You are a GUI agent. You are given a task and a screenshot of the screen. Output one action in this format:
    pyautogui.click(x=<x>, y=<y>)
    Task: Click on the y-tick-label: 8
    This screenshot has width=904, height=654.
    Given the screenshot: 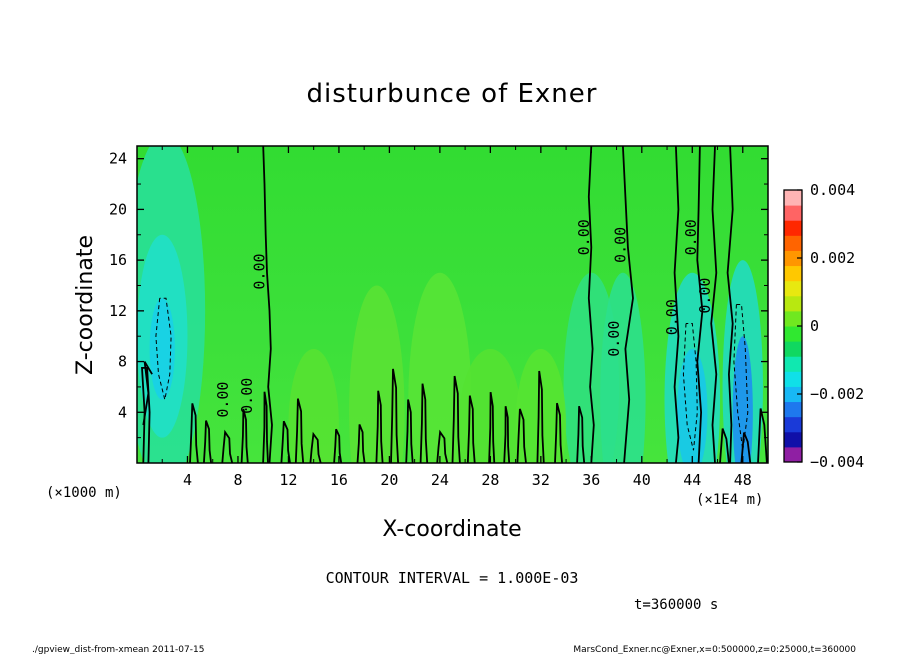 What is the action you would take?
    pyautogui.click(x=122, y=362)
    